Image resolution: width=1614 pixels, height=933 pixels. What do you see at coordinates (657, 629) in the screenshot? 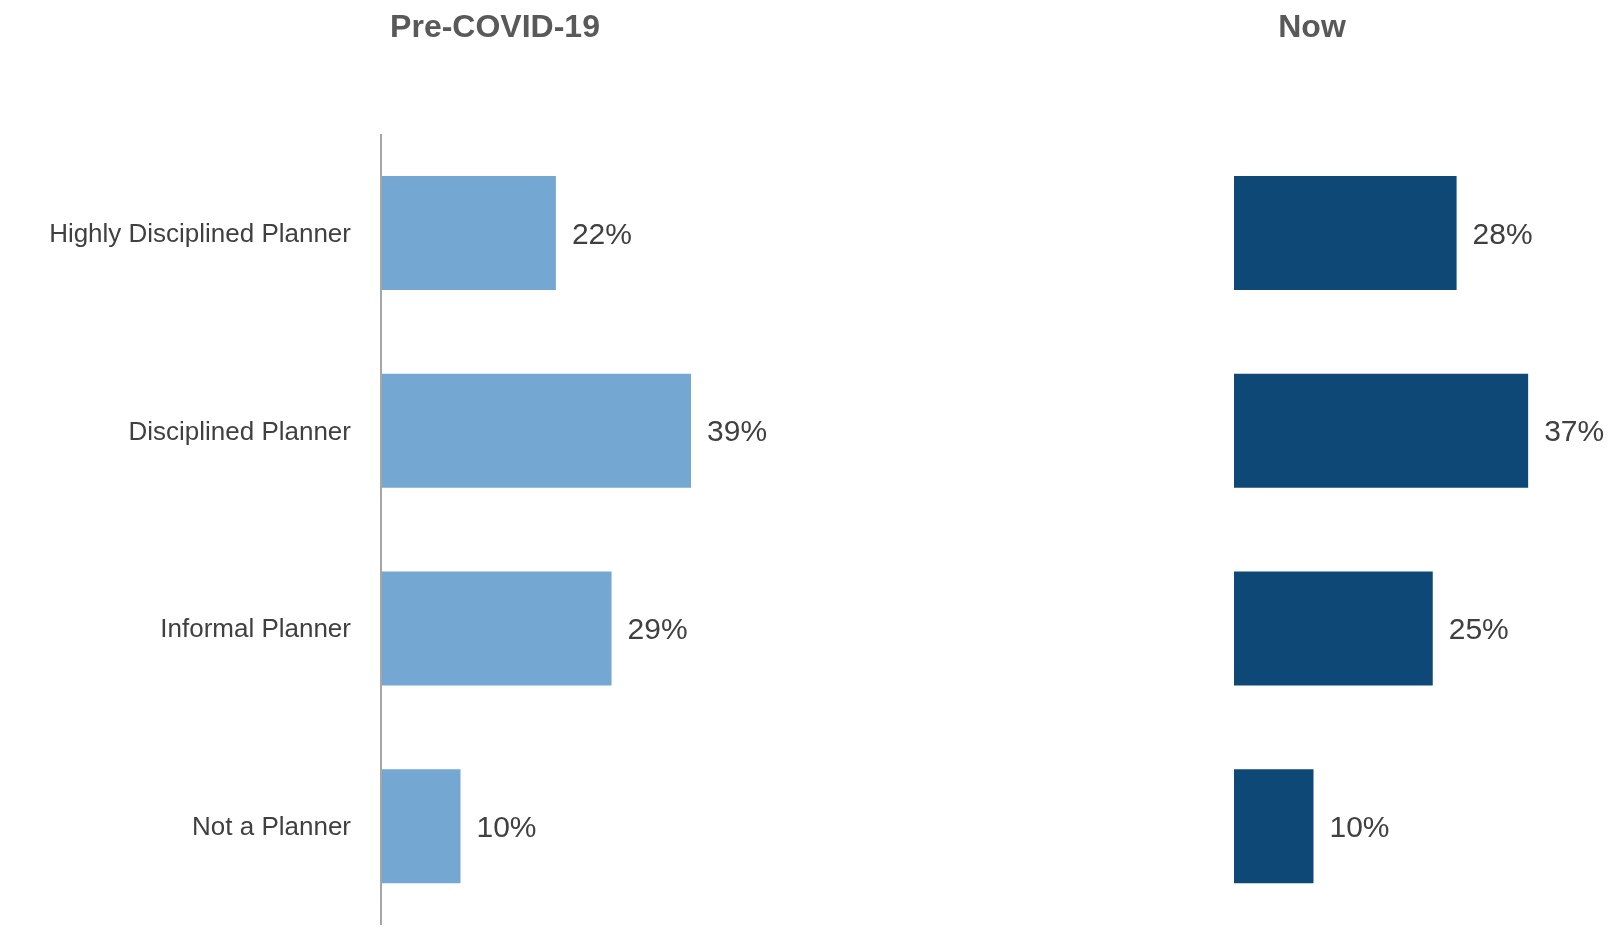
I see `data-label: 29%` at bounding box center [657, 629].